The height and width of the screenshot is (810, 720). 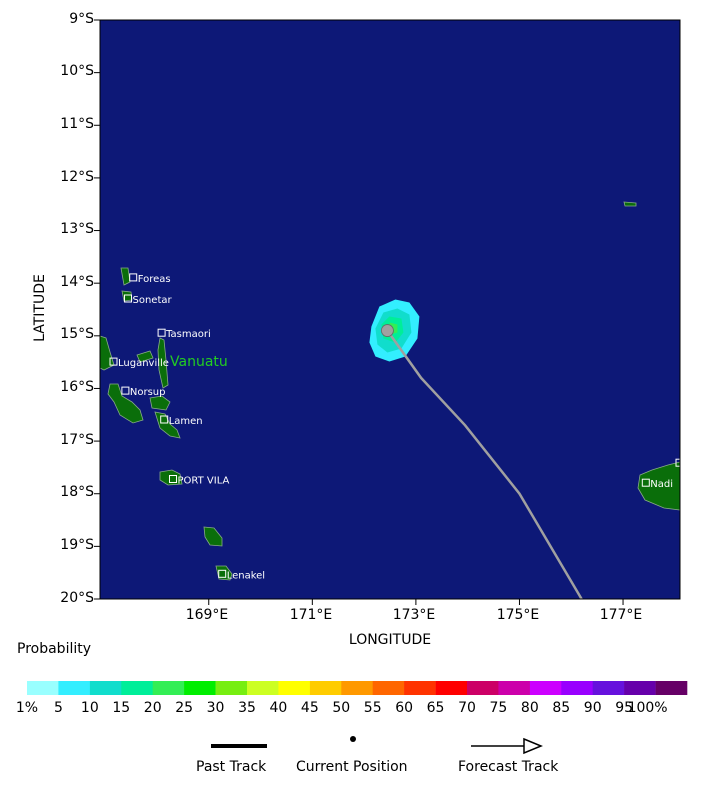 What do you see at coordinates (561, 708) in the screenshot?
I see `colorbar-tick-label: 85` at bounding box center [561, 708].